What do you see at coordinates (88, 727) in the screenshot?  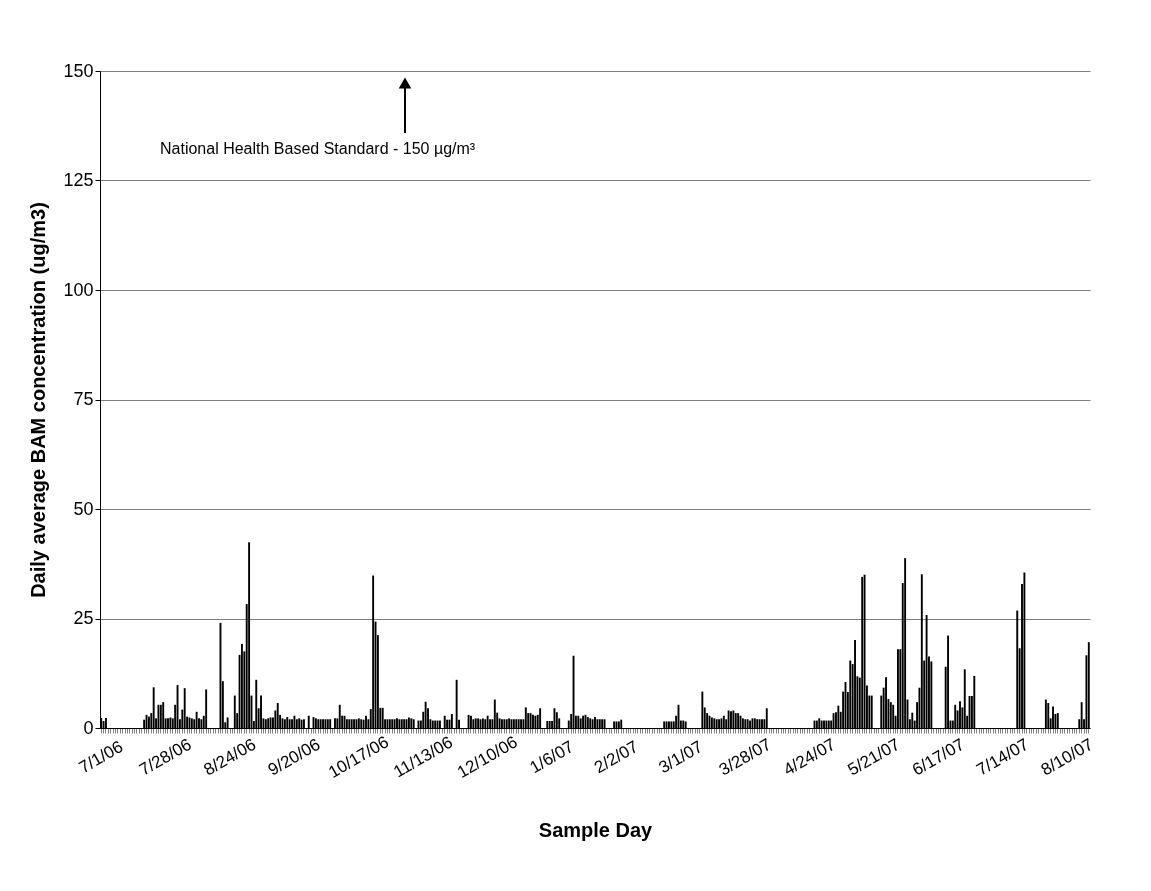 I see `y-tick-label: 0` at bounding box center [88, 727].